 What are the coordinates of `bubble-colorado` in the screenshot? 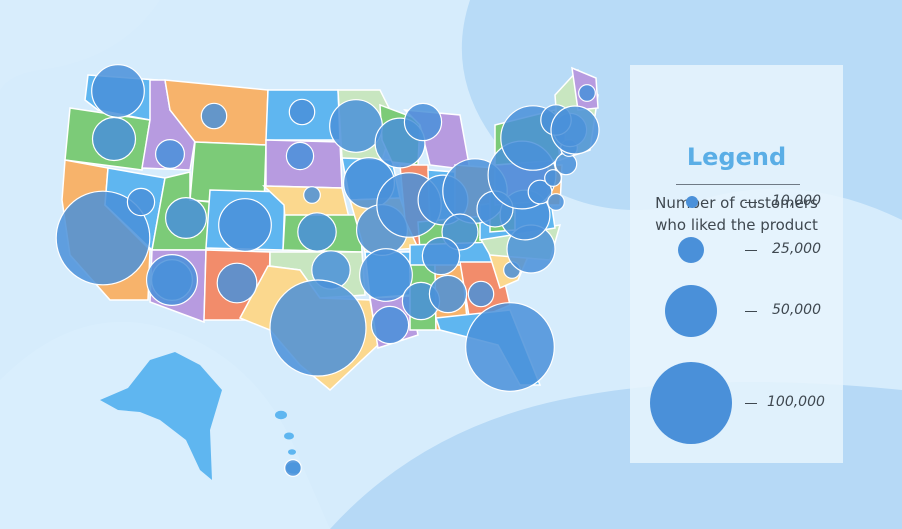 It's located at (245, 225).